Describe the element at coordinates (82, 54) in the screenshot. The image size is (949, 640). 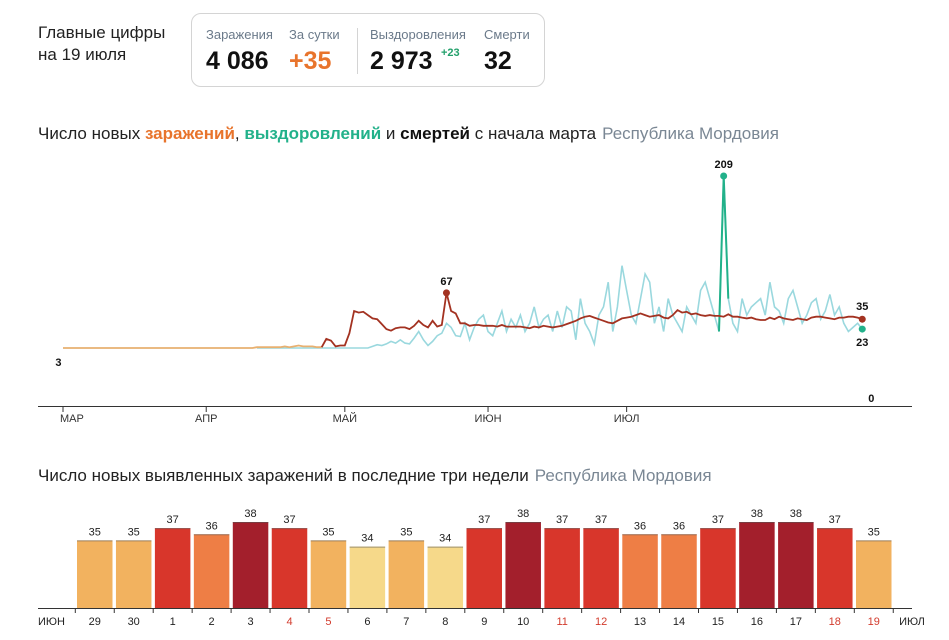
I see `page-title-line2: на 19 июля` at that location.